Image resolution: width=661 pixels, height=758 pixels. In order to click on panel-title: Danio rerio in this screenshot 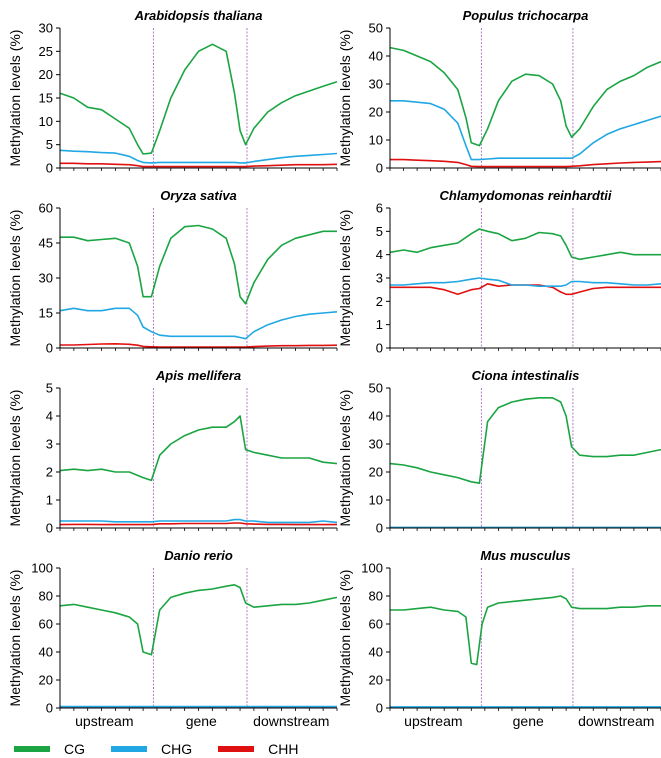, I will do `click(198, 555)`.